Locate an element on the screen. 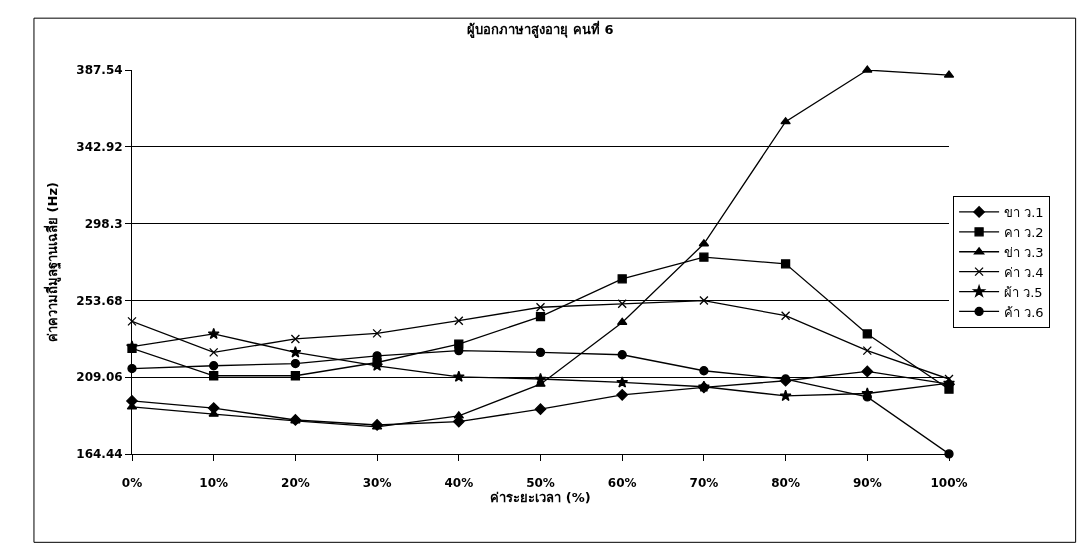 This screenshot has width=1089, height=544. legend-label: ผ้า ว.5 is located at coordinates (1023, 292).